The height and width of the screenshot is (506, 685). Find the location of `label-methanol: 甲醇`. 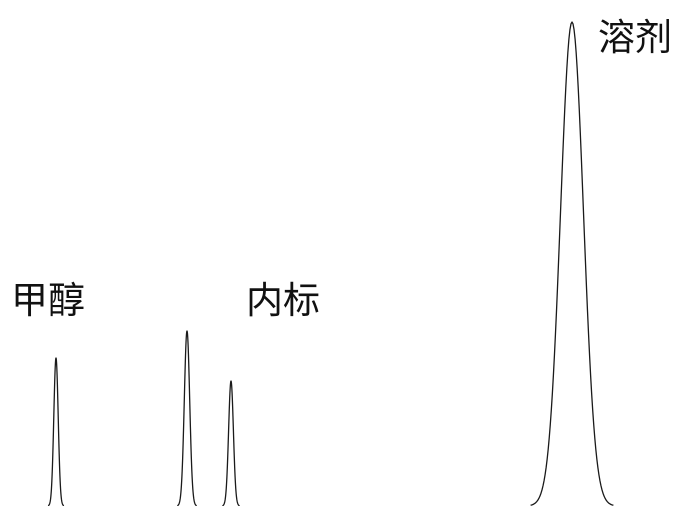

label-methanol: 甲醇 is located at coordinates (48, 300).